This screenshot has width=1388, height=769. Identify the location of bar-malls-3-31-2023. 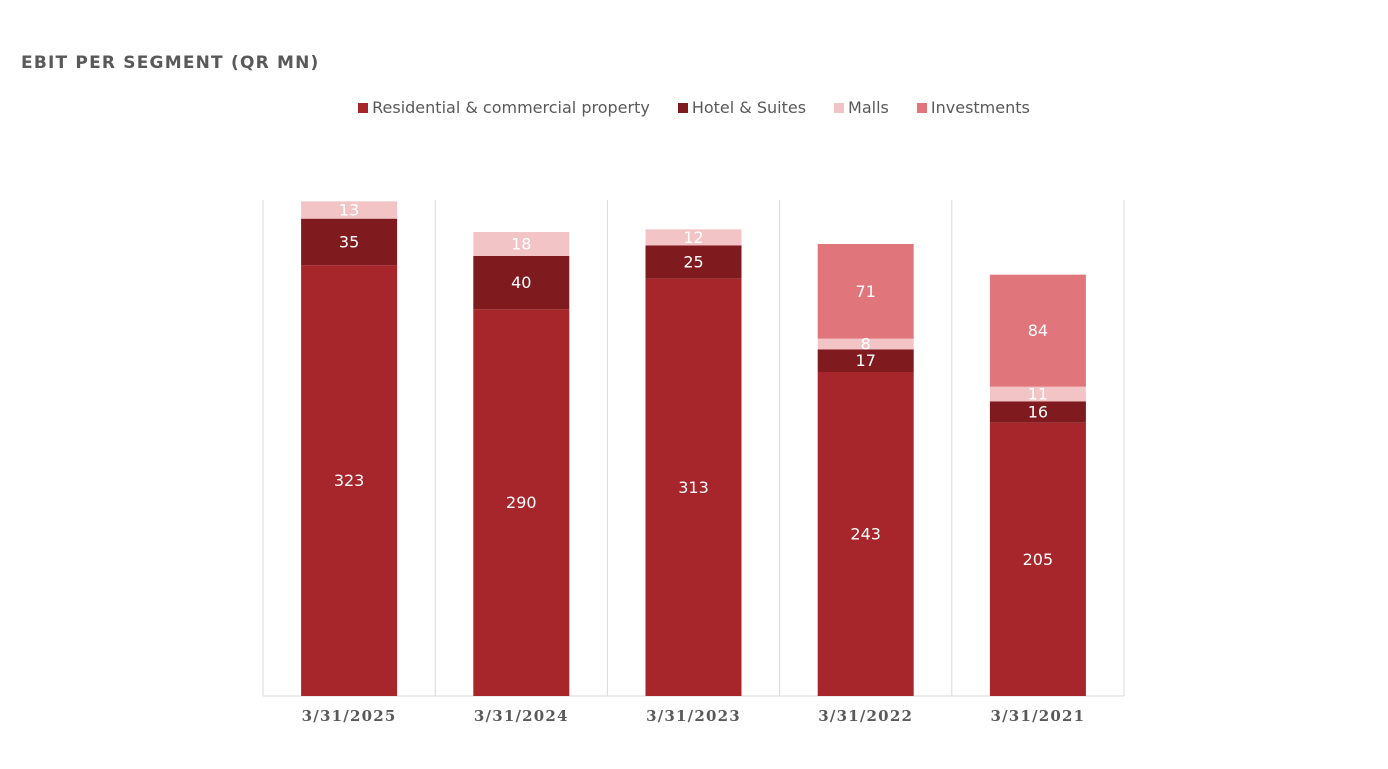
(693, 237).